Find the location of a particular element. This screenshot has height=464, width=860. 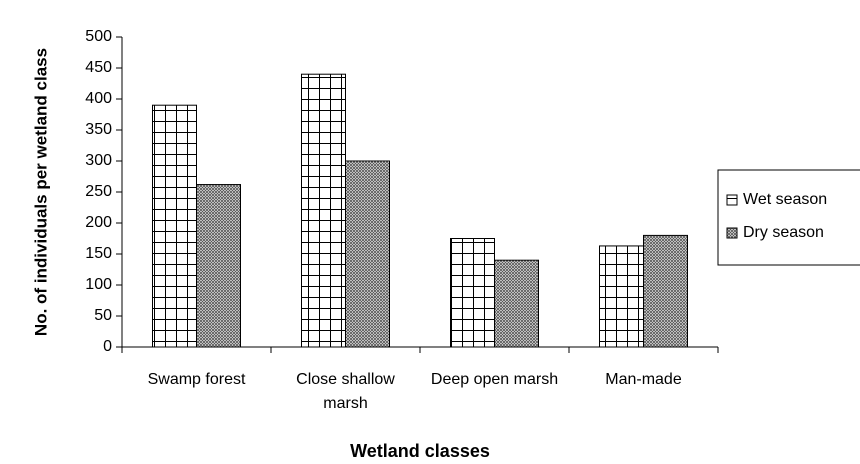

y-tick-label: 100 is located at coordinates (98, 284).